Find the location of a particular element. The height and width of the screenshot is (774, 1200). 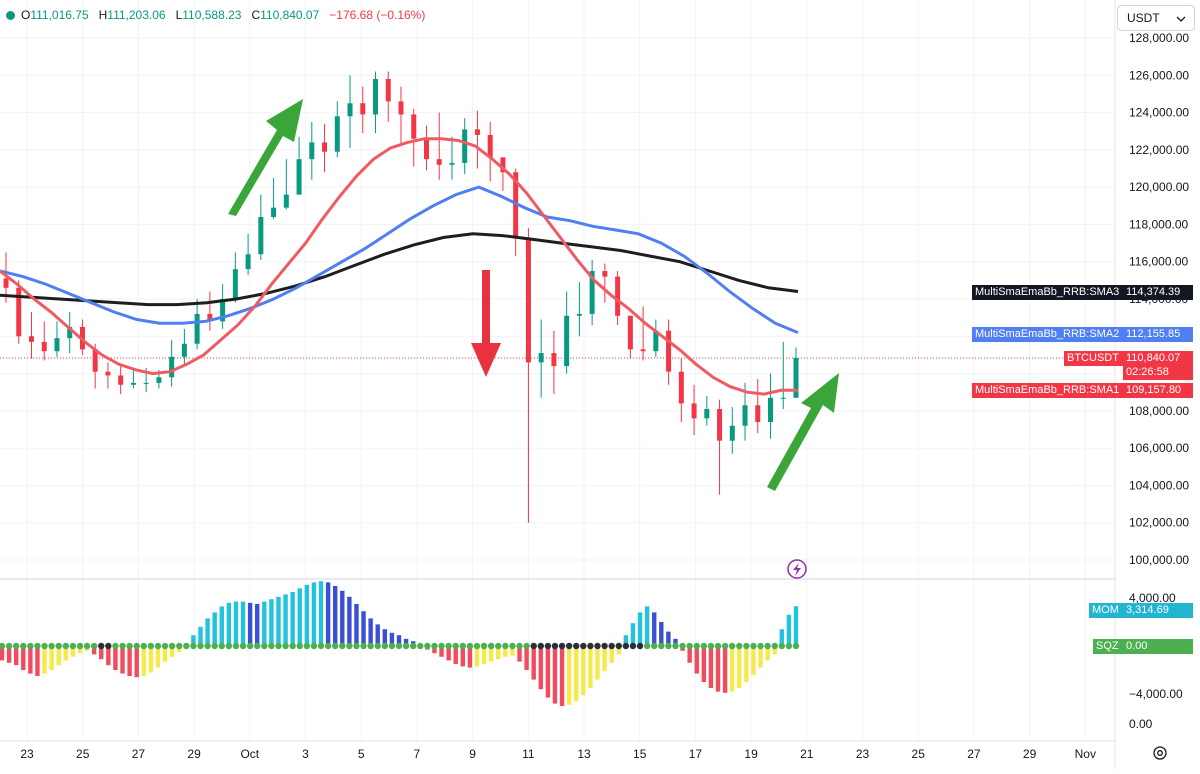

close-value: 110,840.07 is located at coordinates (289, 15).